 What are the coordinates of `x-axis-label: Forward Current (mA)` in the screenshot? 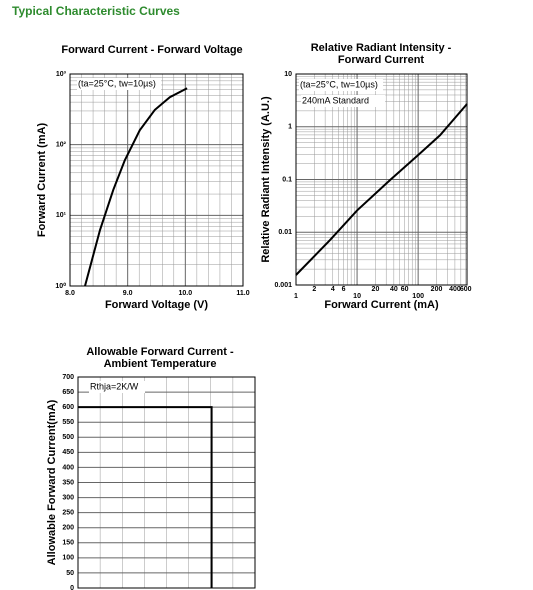 It's located at (381, 305).